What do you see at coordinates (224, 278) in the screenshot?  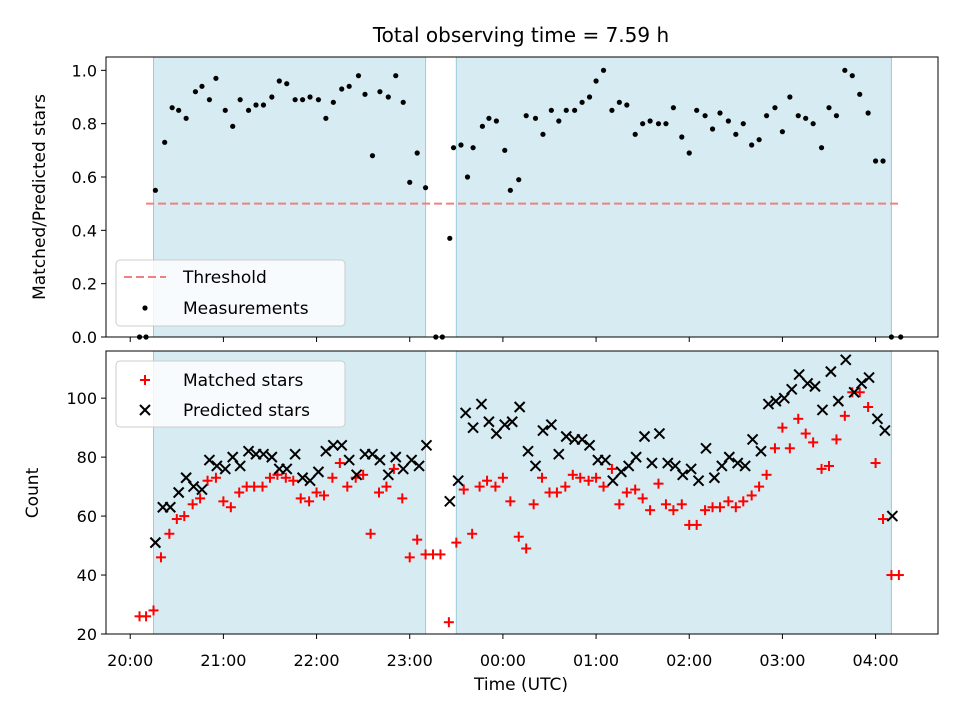 I see `legend-threshold-label: Threshold` at bounding box center [224, 278].